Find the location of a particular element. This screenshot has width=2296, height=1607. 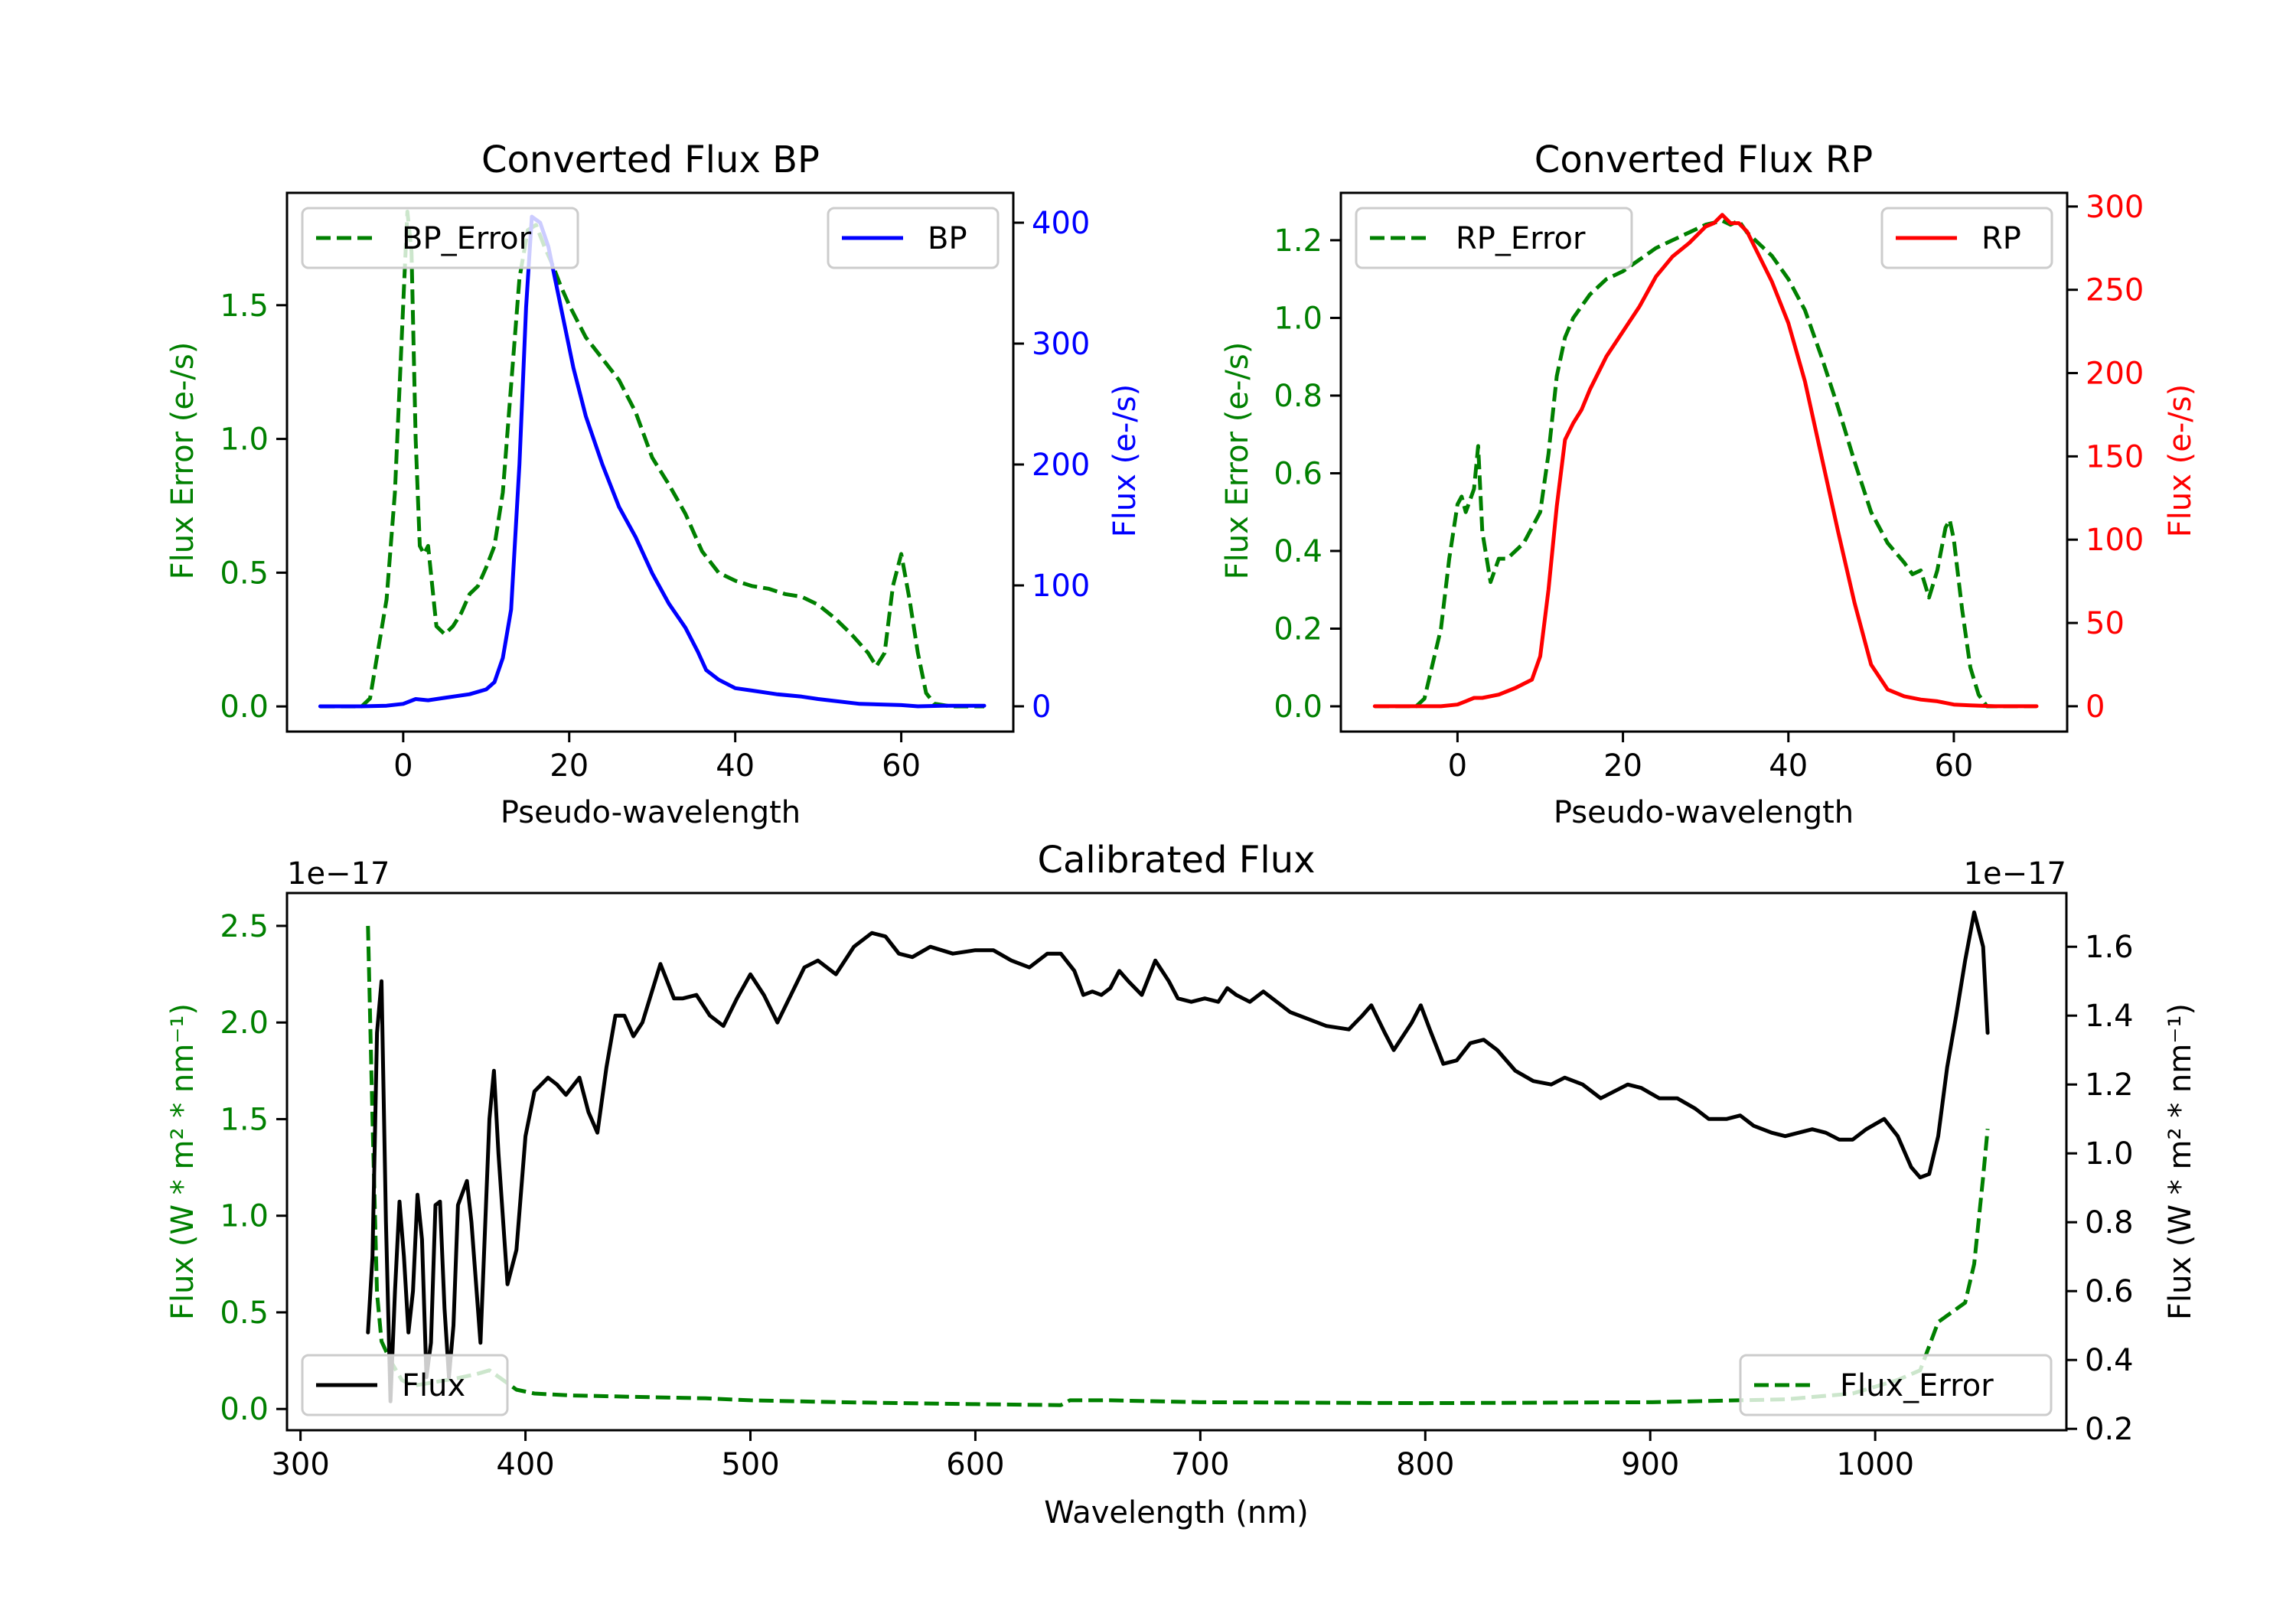

y-tick-label-left: 2.0 is located at coordinates (244, 1023).